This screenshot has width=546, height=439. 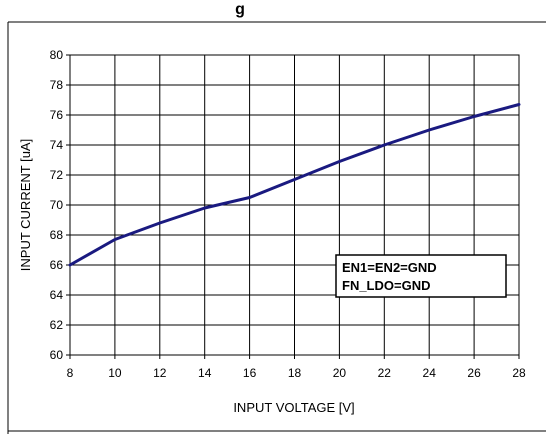 What do you see at coordinates (205, 373) in the screenshot?
I see `x-tick-label: 14` at bounding box center [205, 373].